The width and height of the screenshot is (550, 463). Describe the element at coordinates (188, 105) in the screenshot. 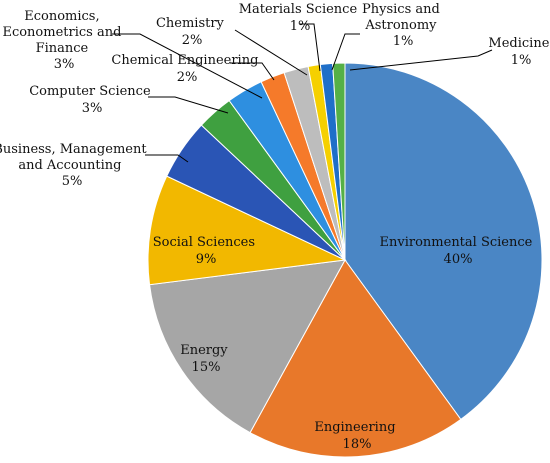

I see `leader-line-computer-science` at that location.